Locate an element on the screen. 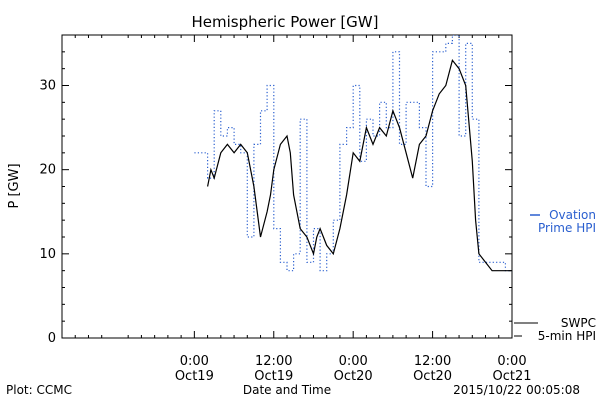  x-tick-label-time-3: 12:00 is located at coordinates (432, 361).